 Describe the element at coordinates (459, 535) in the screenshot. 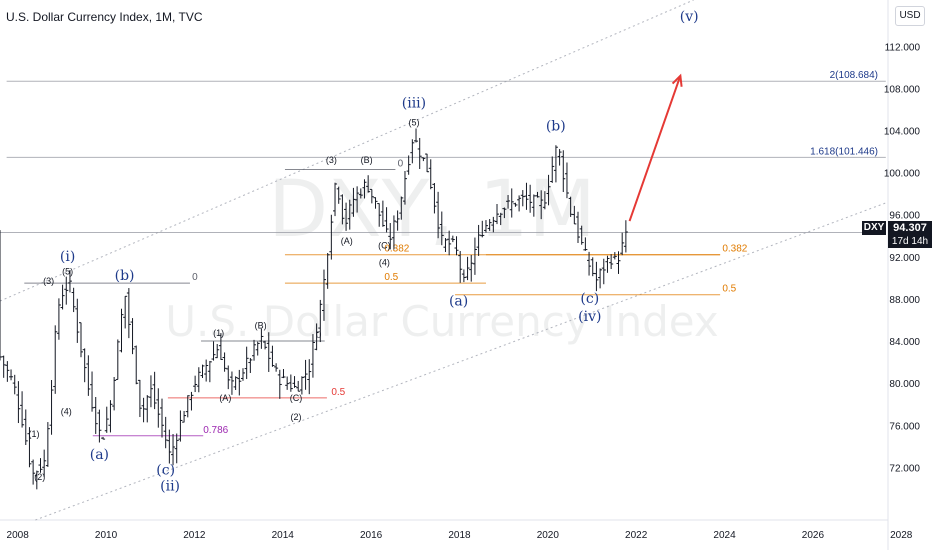

I see `x-tick-label: 2018` at that location.